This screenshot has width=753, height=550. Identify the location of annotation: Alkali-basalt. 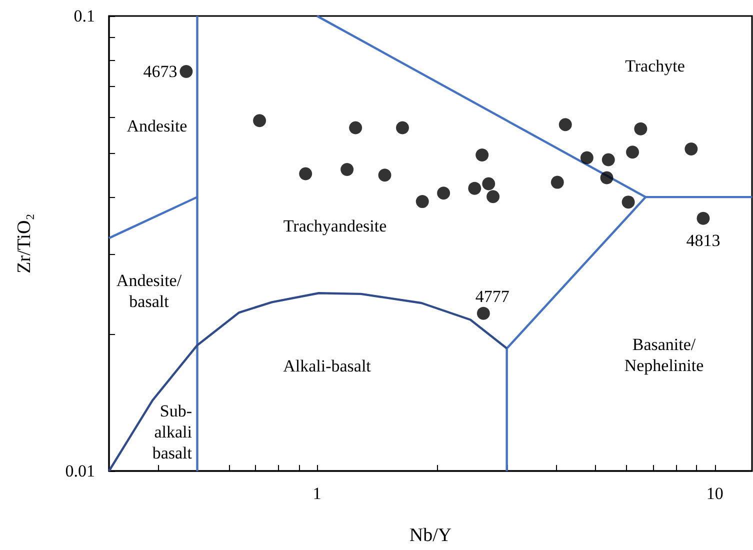
(327, 366).